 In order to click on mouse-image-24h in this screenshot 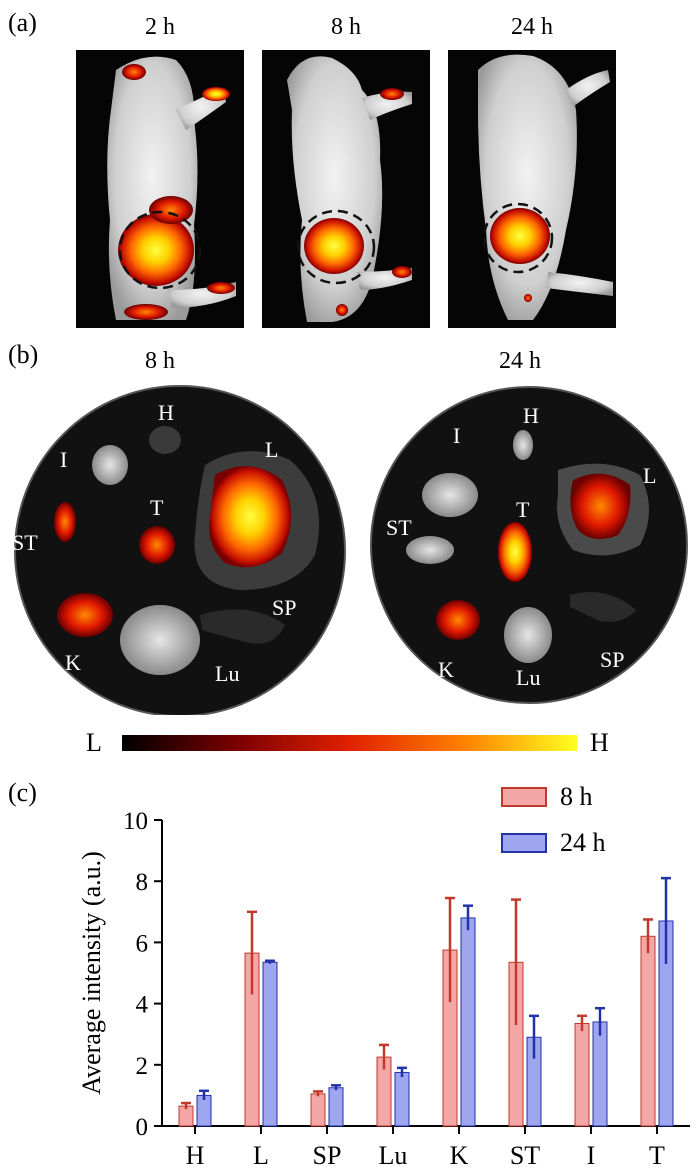, I will do `click(532, 189)`.